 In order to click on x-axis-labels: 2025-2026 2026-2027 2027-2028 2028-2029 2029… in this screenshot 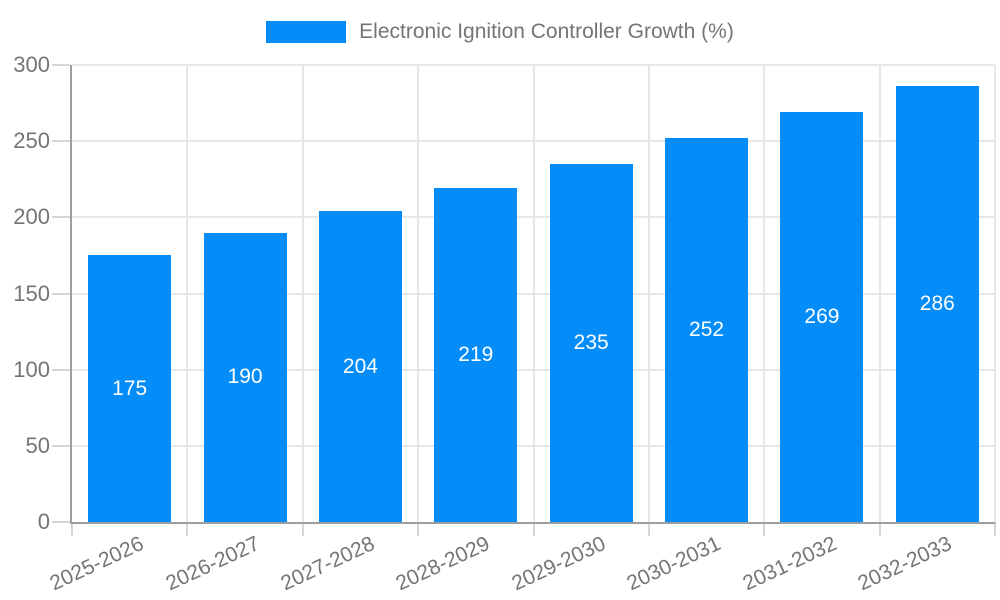, I will do `click(521, 564)`.